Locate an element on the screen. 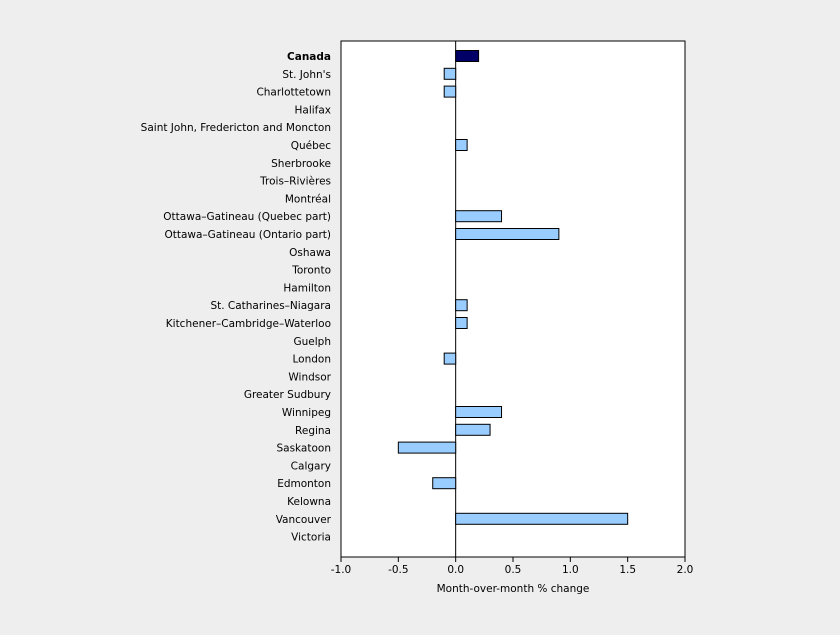 The height and width of the screenshot is (635, 840). category-label: Montréal is located at coordinates (308, 199).